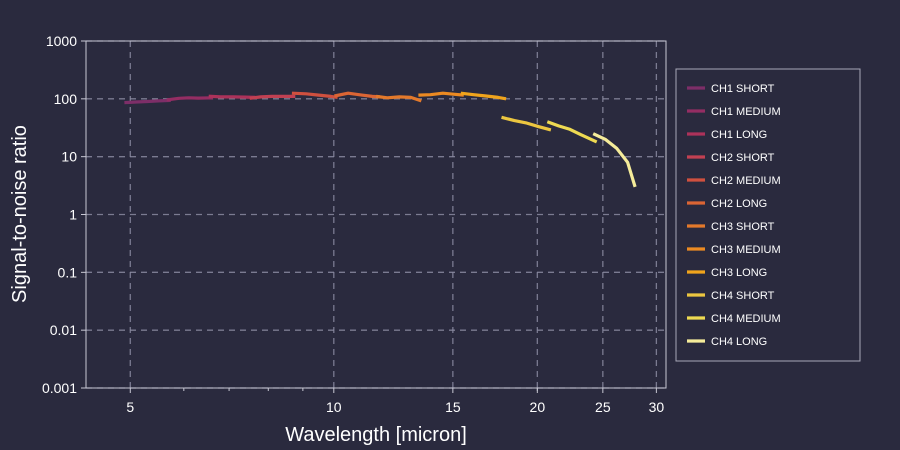 The height and width of the screenshot is (450, 900). Describe the element at coordinates (380, 139) in the screenshot. I see `series-lines` at that location.